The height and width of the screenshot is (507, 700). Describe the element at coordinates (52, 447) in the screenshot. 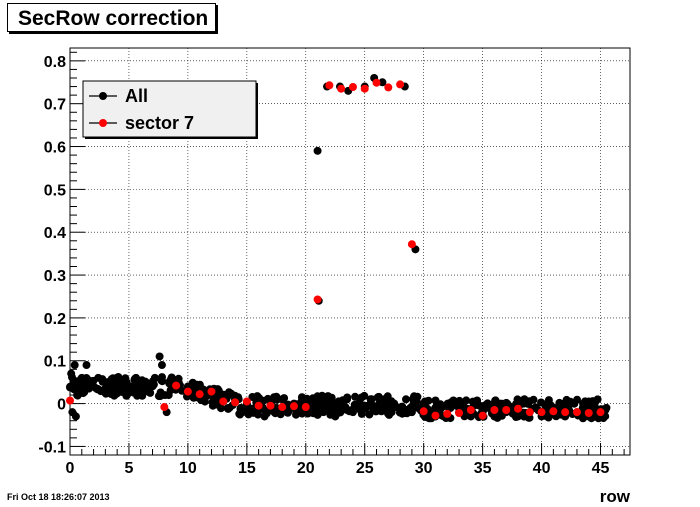

I see `y-tick-label: -0.1` at that location.